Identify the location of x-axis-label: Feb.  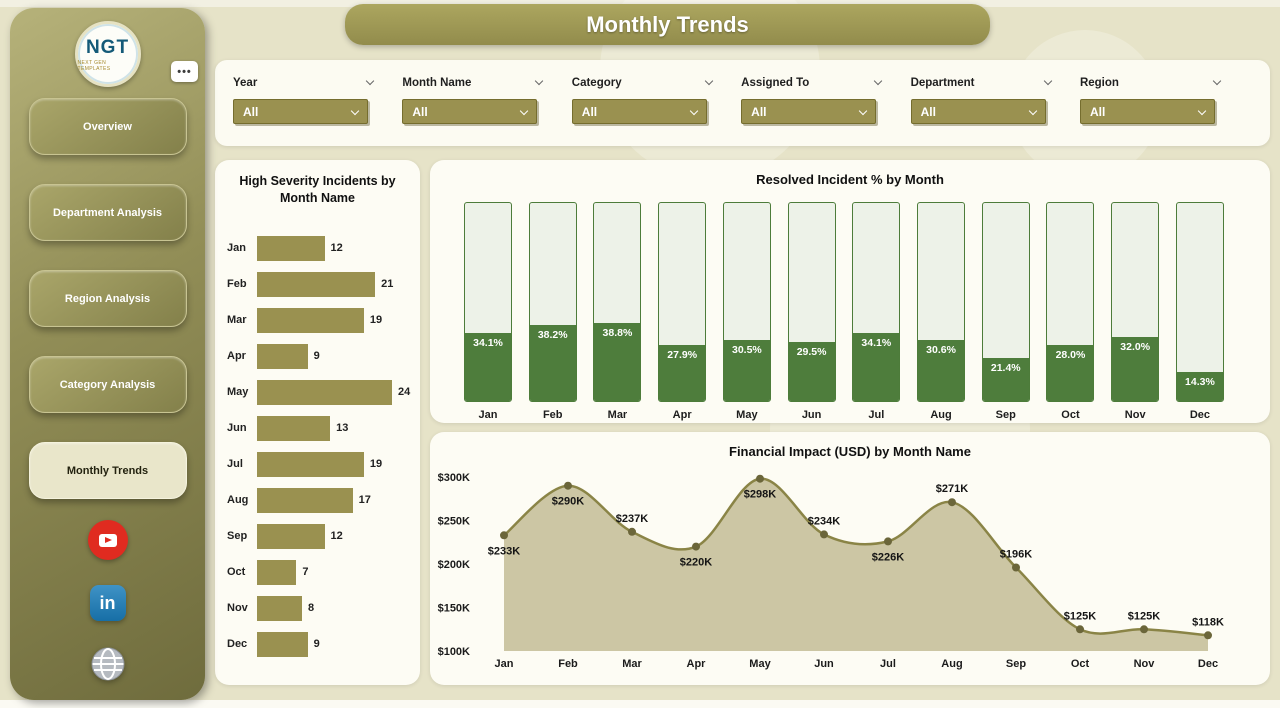
(568, 664).